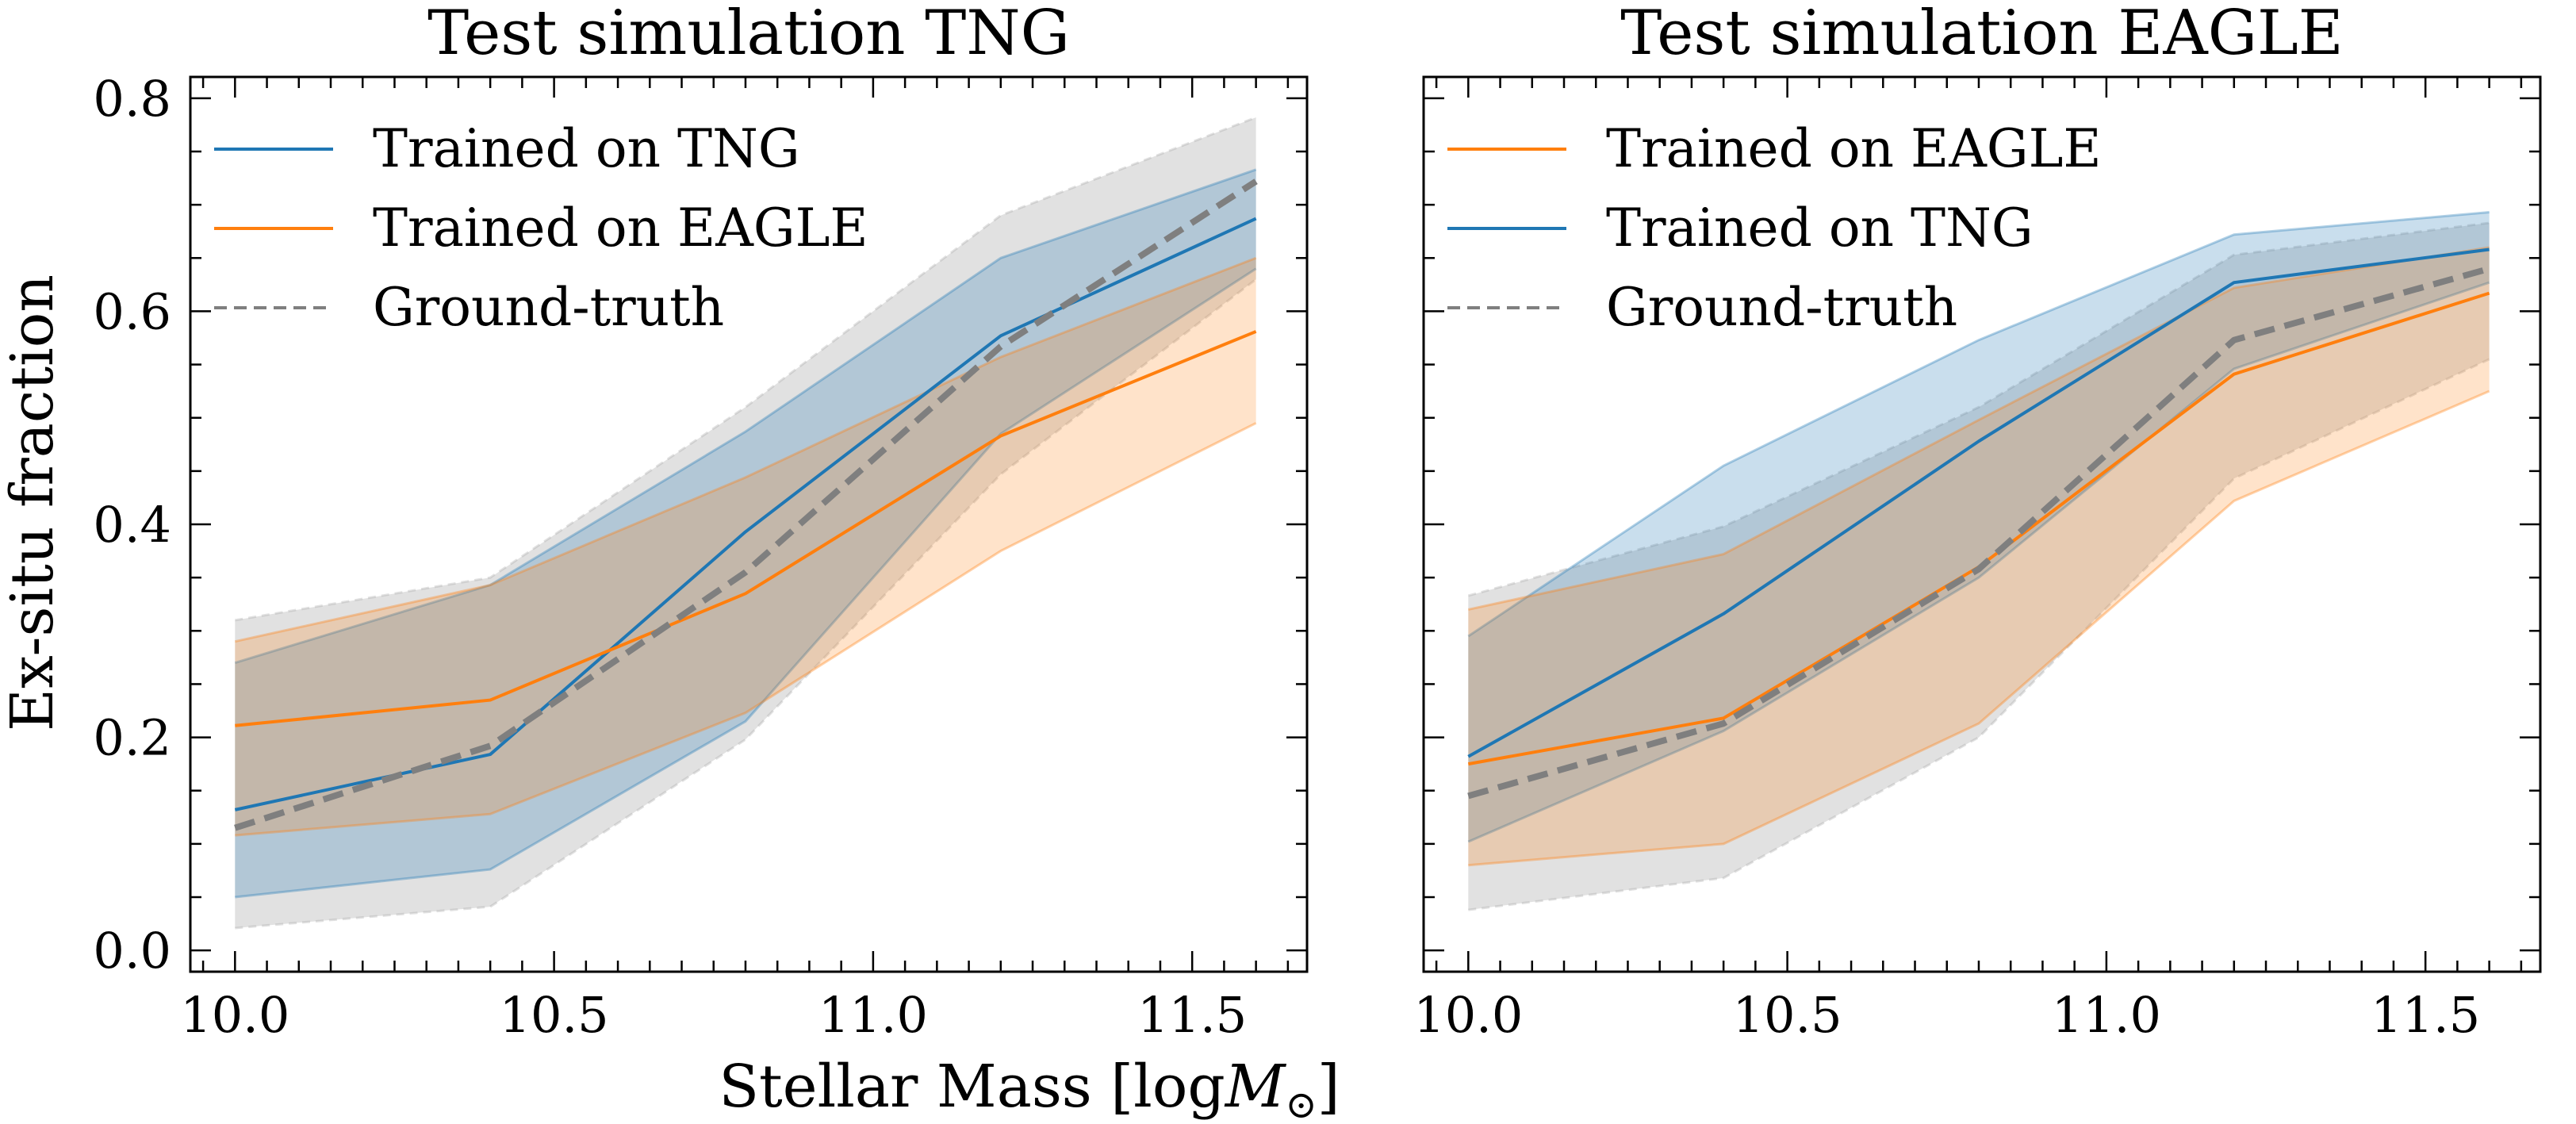 Image resolution: width=2576 pixels, height=1124 pixels. Describe the element at coordinates (132, 951) in the screenshot. I see `y-tick-label: 0.0` at that location.